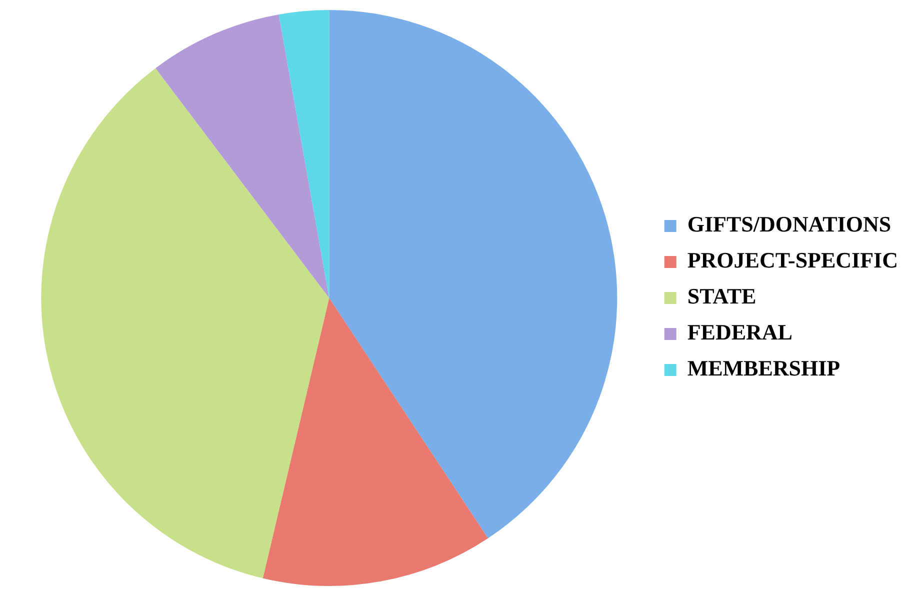 Image resolution: width=920 pixels, height=598 pixels. What do you see at coordinates (789, 224) in the screenshot?
I see `legend-label: GIFTS/DONATIONS` at bounding box center [789, 224].